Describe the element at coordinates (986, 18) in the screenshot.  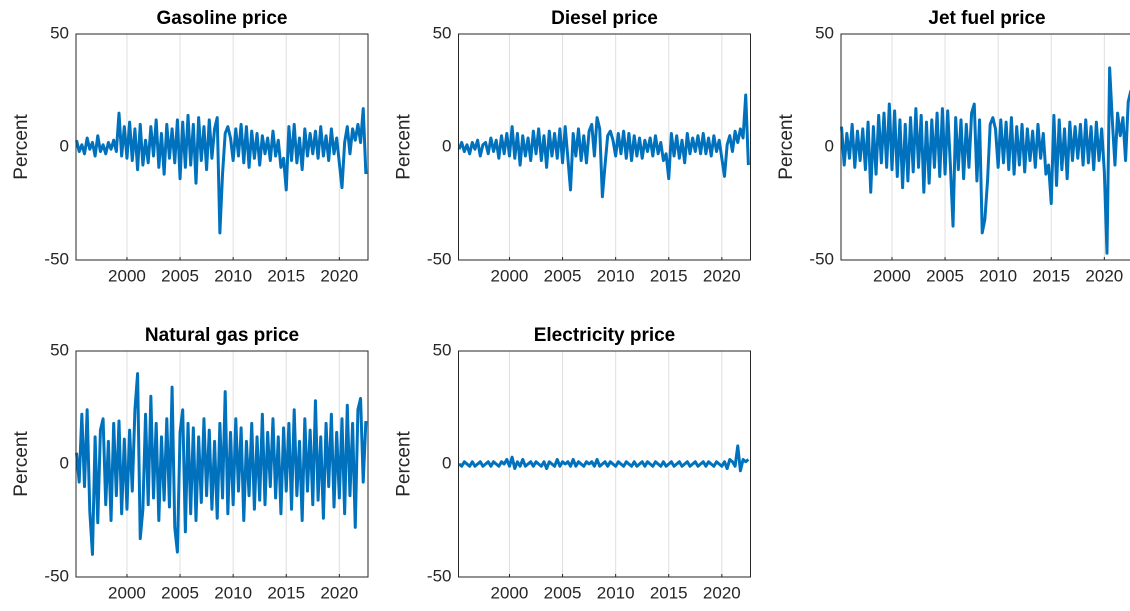
I see `chart-title: Jet fuel price` at that location.